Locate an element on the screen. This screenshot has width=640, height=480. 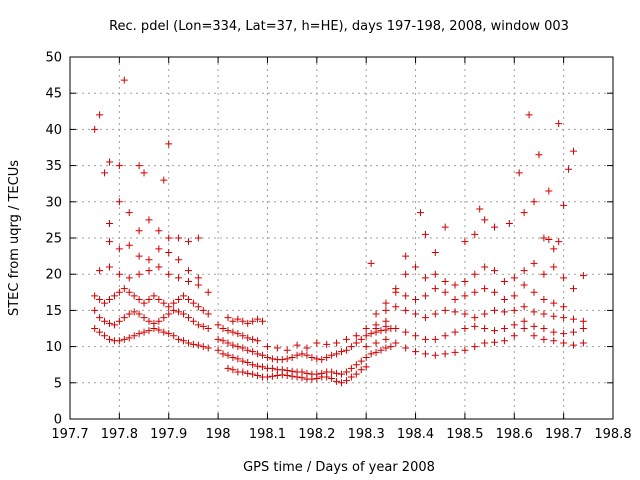
x-tick-label: 198.2 is located at coordinates (316, 434).